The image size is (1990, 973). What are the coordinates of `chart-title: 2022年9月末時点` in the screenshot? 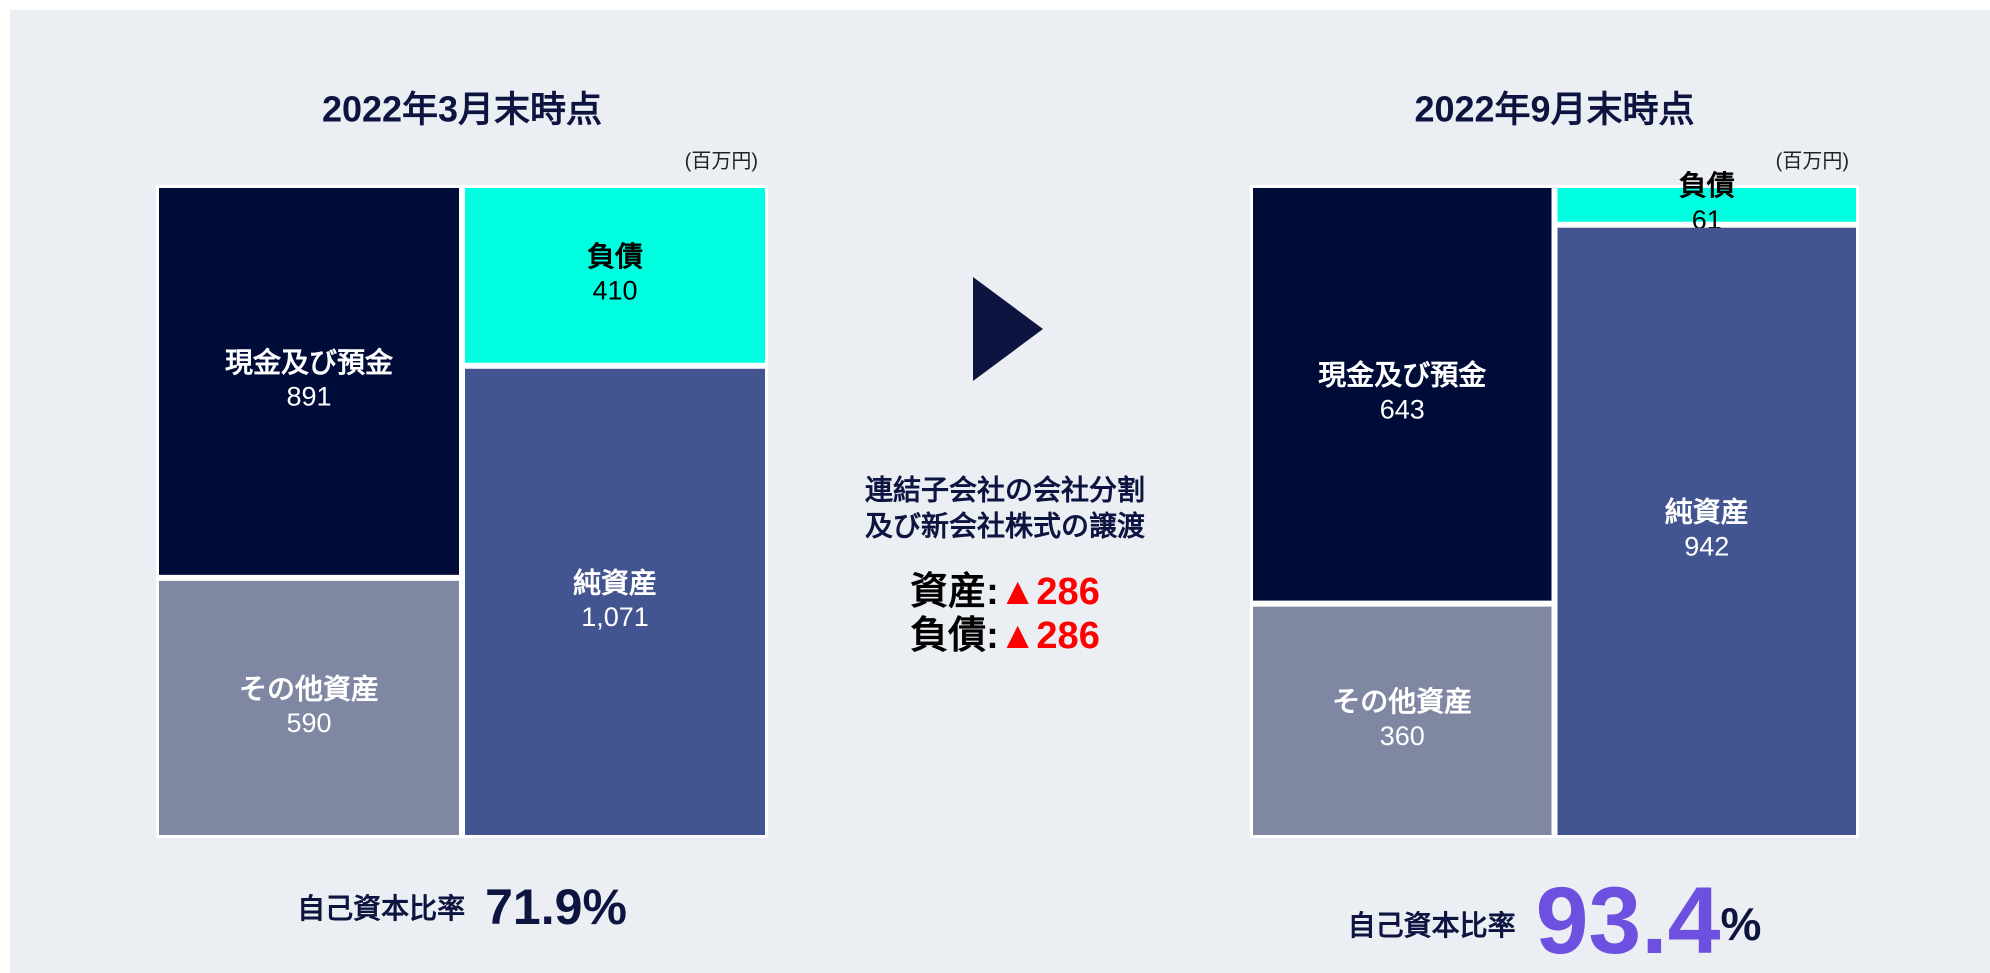 It's located at (1554, 109).